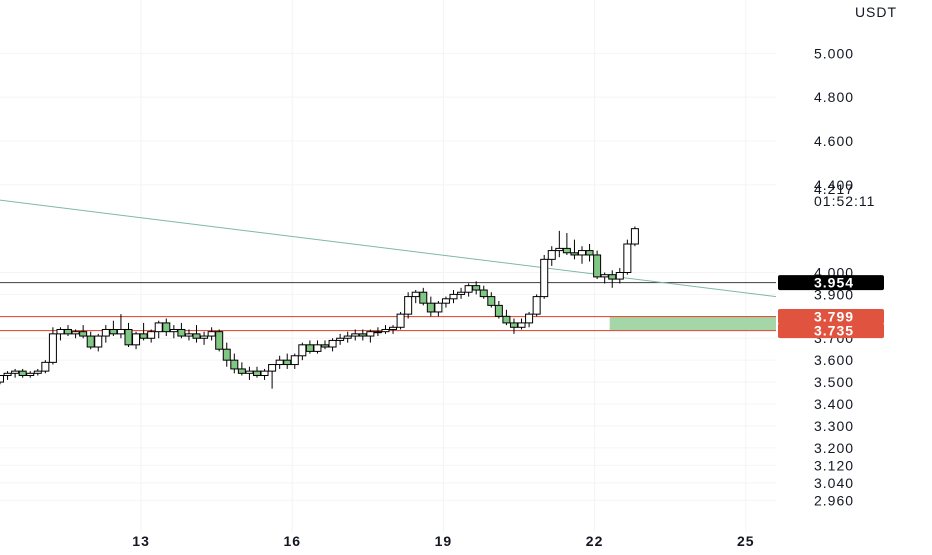  What do you see at coordinates (388, 248) in the screenshot?
I see `trendline` at bounding box center [388, 248].